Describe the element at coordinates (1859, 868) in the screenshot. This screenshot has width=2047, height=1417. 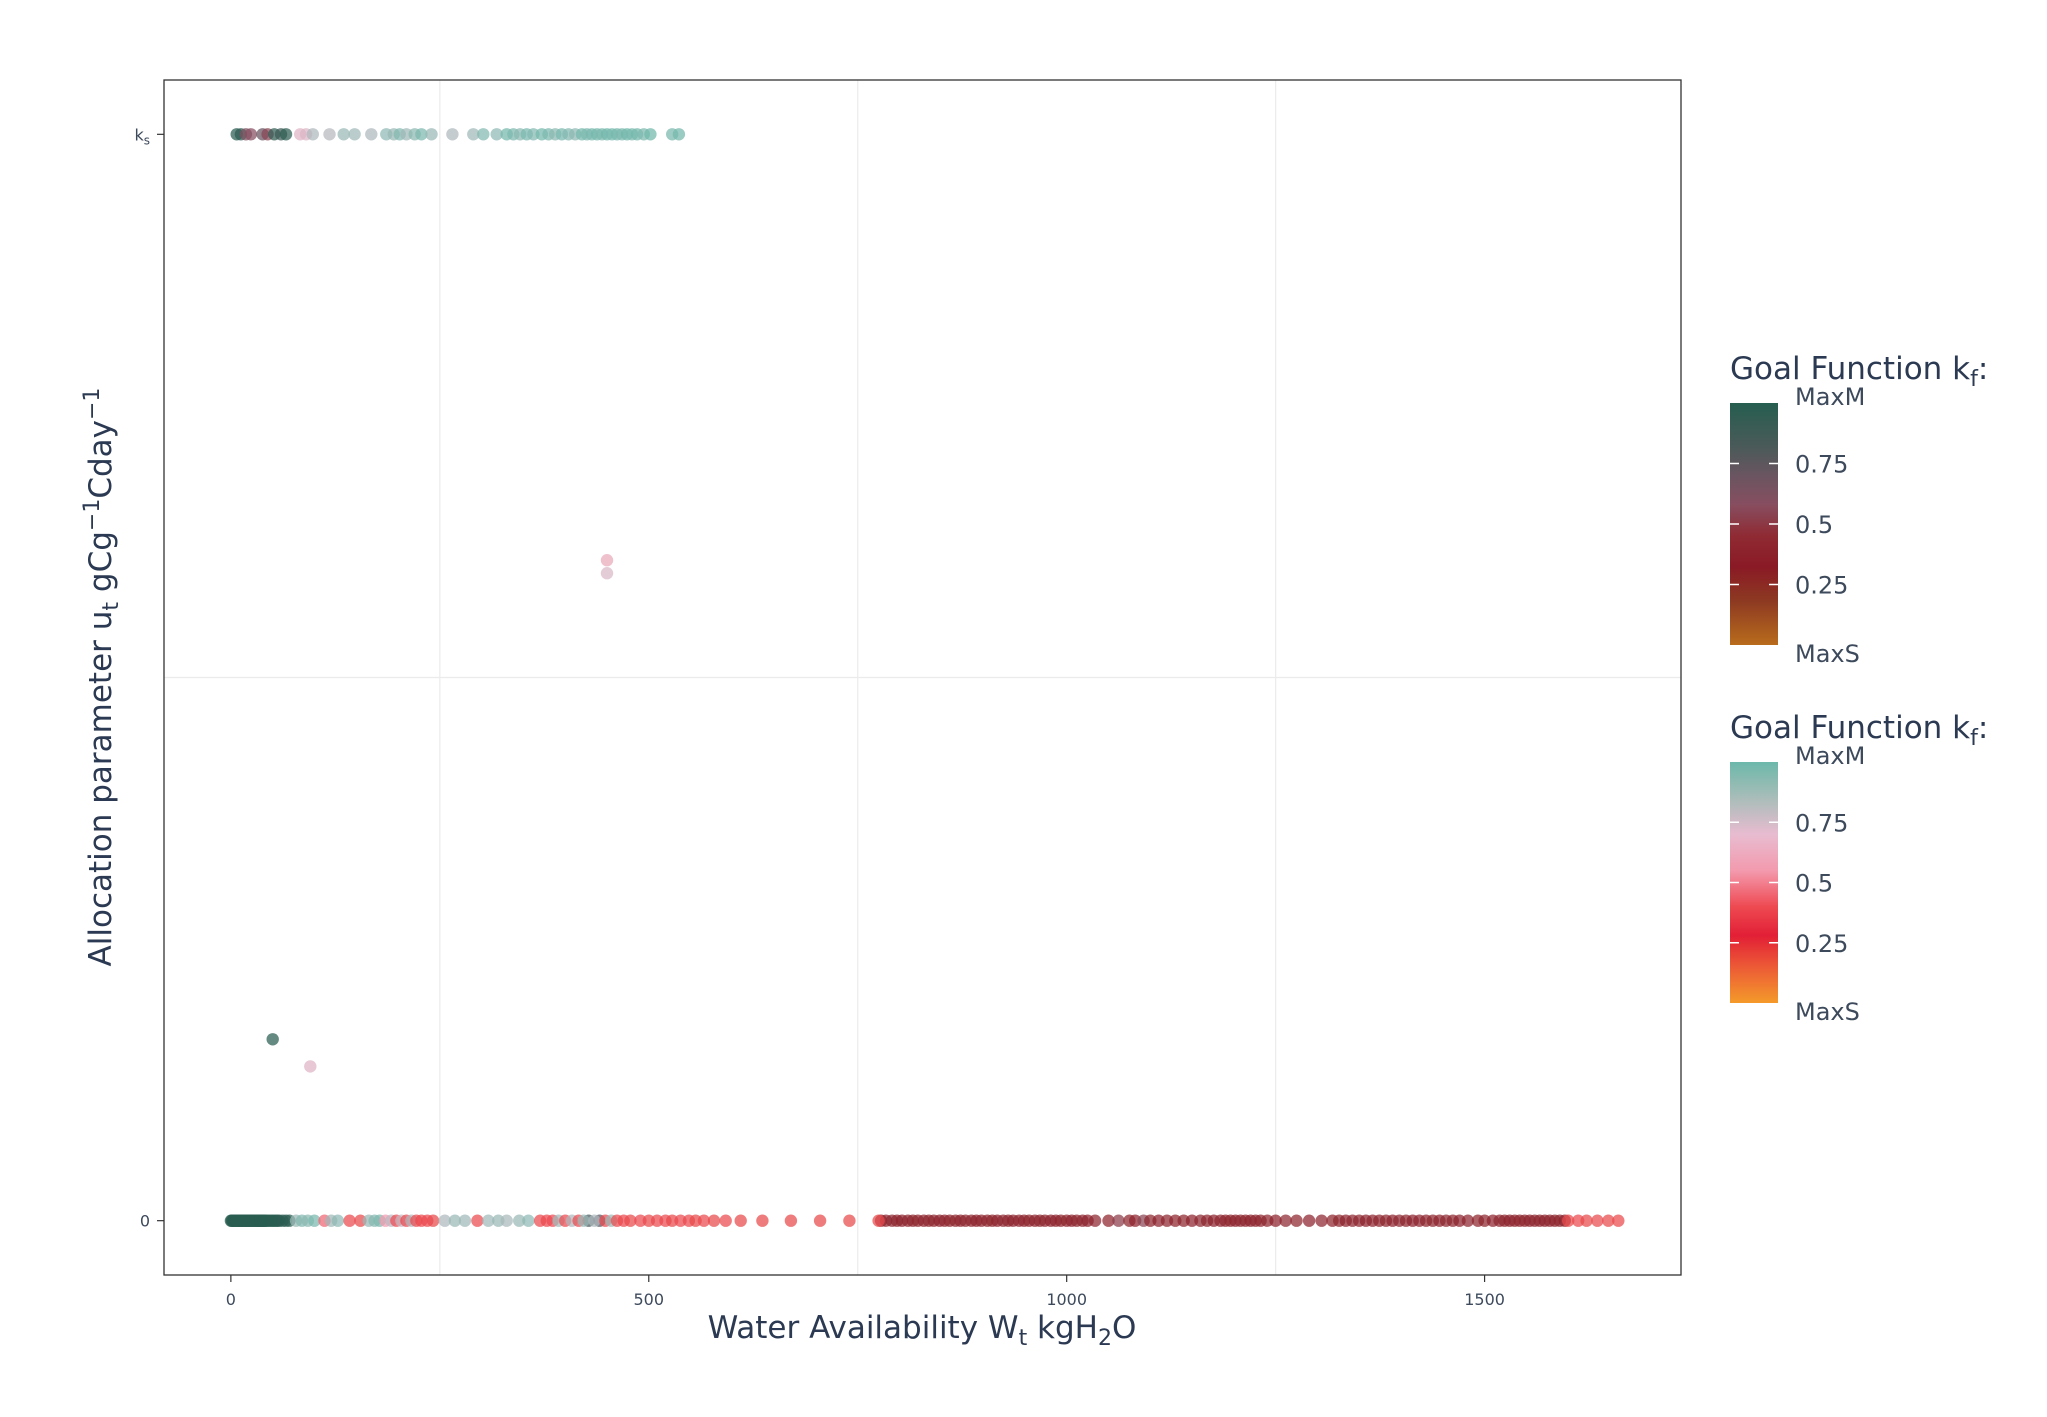
I see `legend-goal-function-light: Goal Function kf:MaxM 0.75 0.5 0.25 MaxS` at that location.